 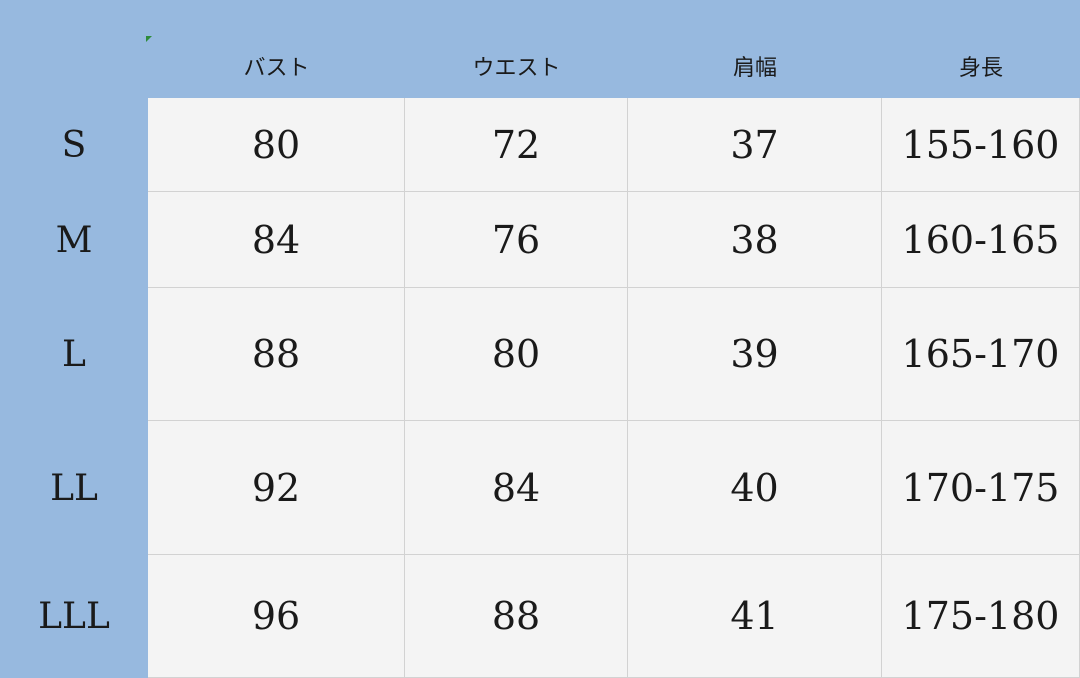 I want to click on table-cell: 37, so click(x=755, y=145).